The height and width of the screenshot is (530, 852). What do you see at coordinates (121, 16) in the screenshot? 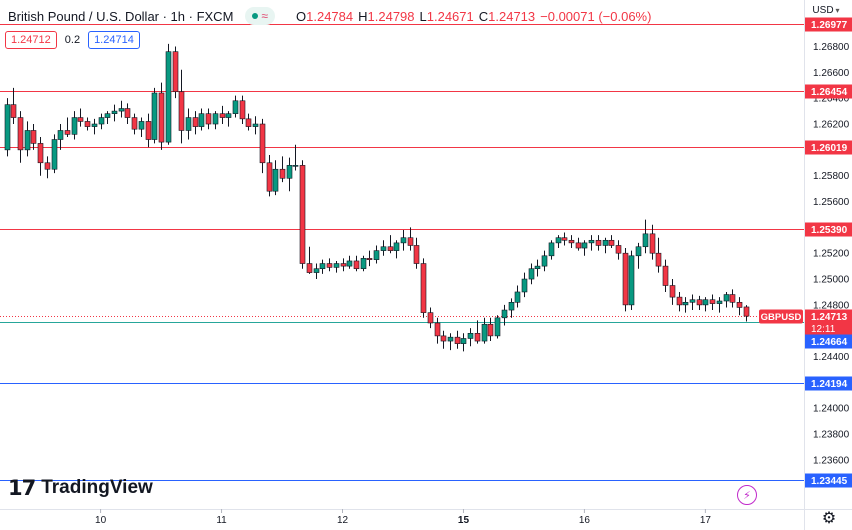
I see `symbol-title: British Pound / U.S. Dollar · 1h · FXCM` at bounding box center [121, 16].